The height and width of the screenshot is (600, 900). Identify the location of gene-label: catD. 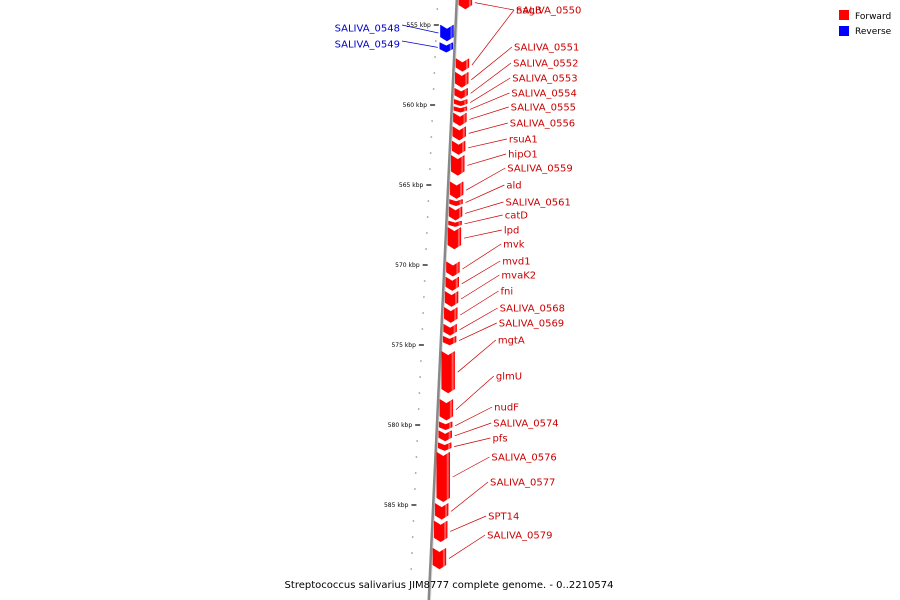
(517, 216).